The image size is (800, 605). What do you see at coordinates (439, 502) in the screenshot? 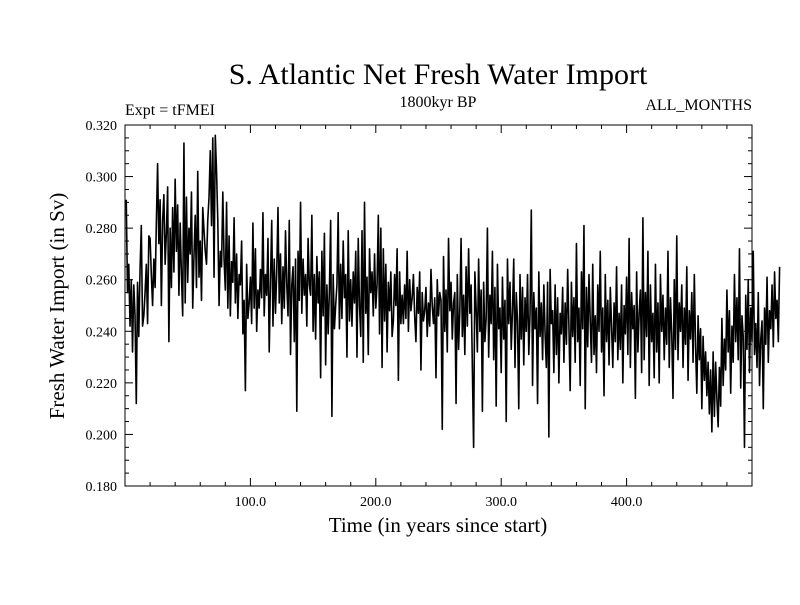
I see `x-axis-tick-labels: 100.0 200.0 300.0 400.0` at bounding box center [439, 502].